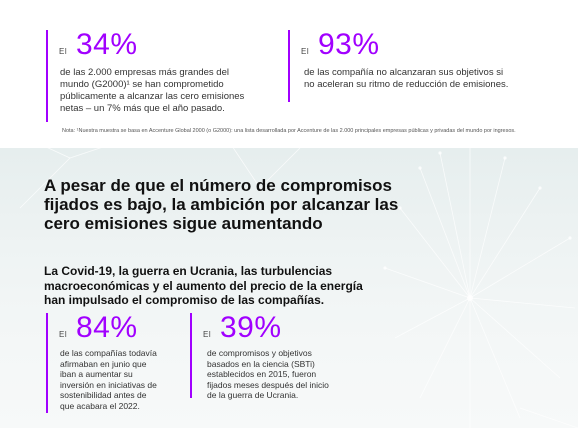 The height and width of the screenshot is (428, 578). I want to click on stat-head: El 84%, so click(106, 328).